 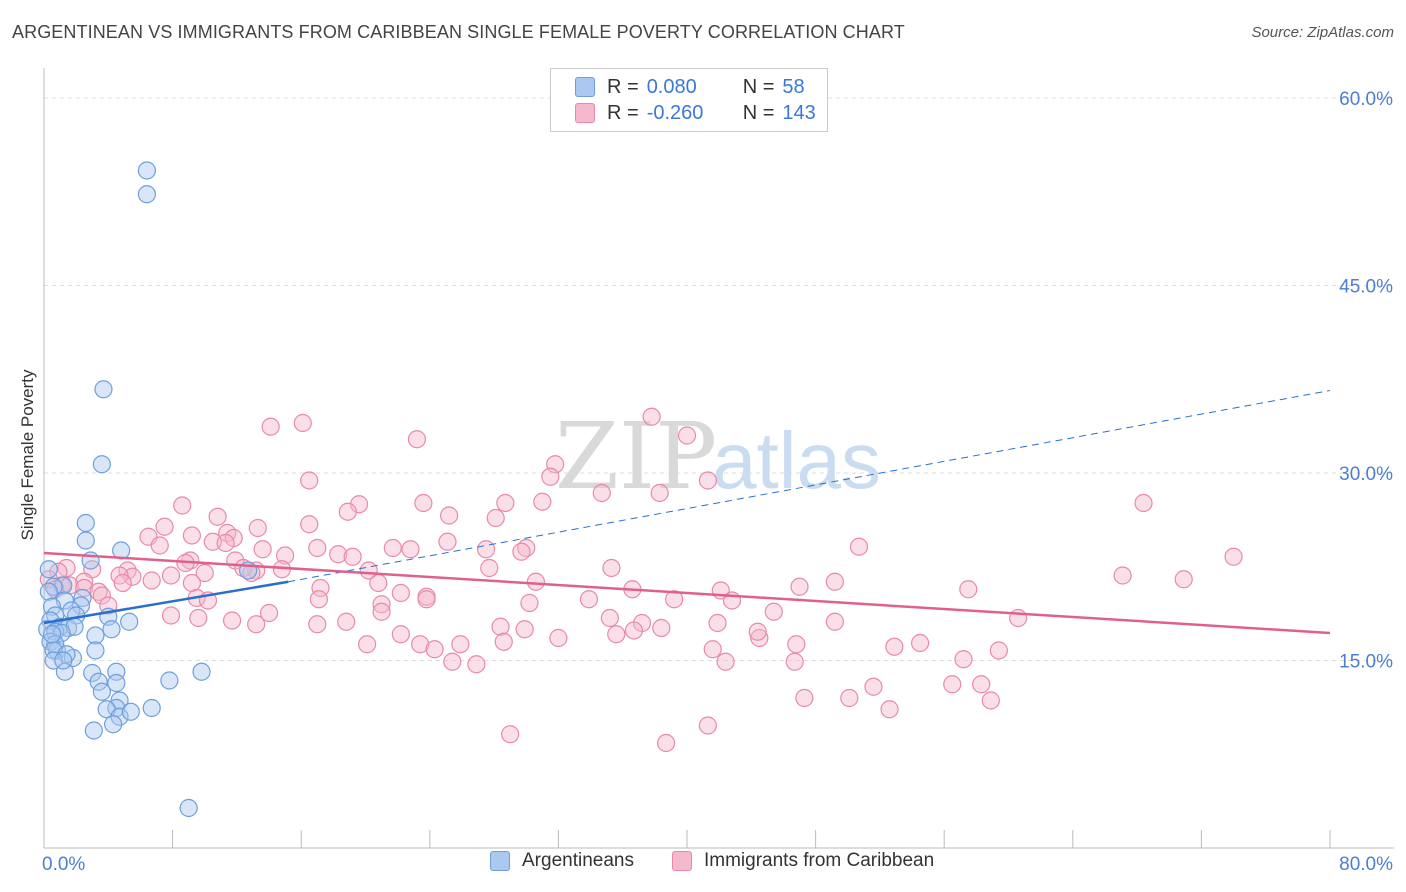 What do you see at coordinates (1322, 32) in the screenshot?
I see `source-label: Source: ZipAtlas.com` at bounding box center [1322, 32].